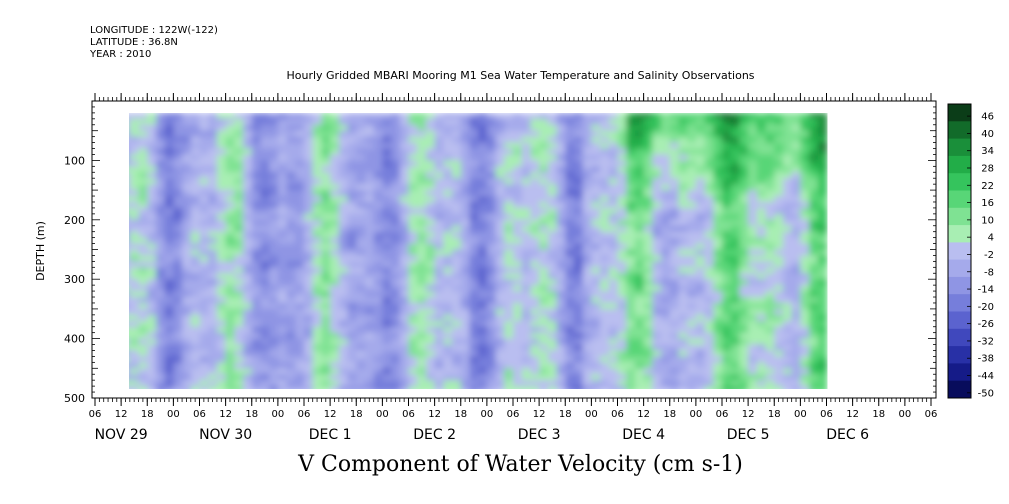 The width and height of the screenshot is (1009, 504). What do you see at coordinates (959, 285) in the screenshot?
I see `colorbar-swatch` at bounding box center [959, 285].